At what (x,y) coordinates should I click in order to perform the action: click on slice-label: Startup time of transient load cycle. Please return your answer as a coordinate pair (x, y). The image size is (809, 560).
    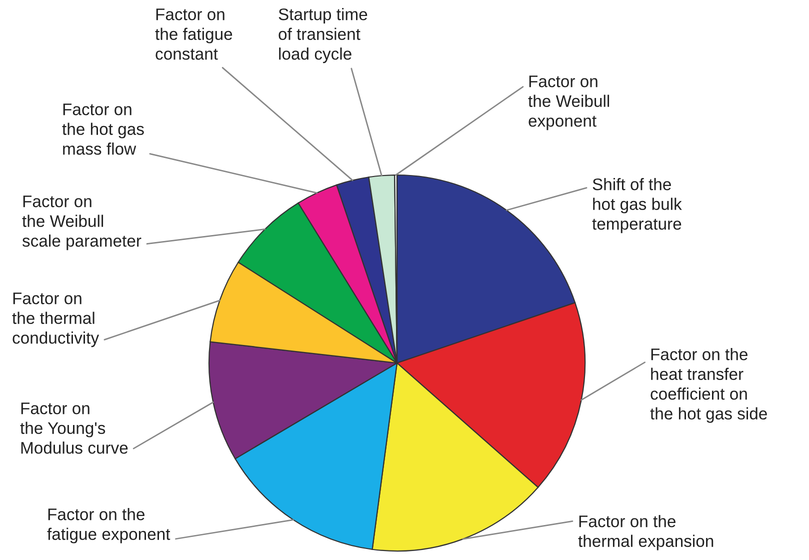
    Looking at the image, I should click on (323, 36).